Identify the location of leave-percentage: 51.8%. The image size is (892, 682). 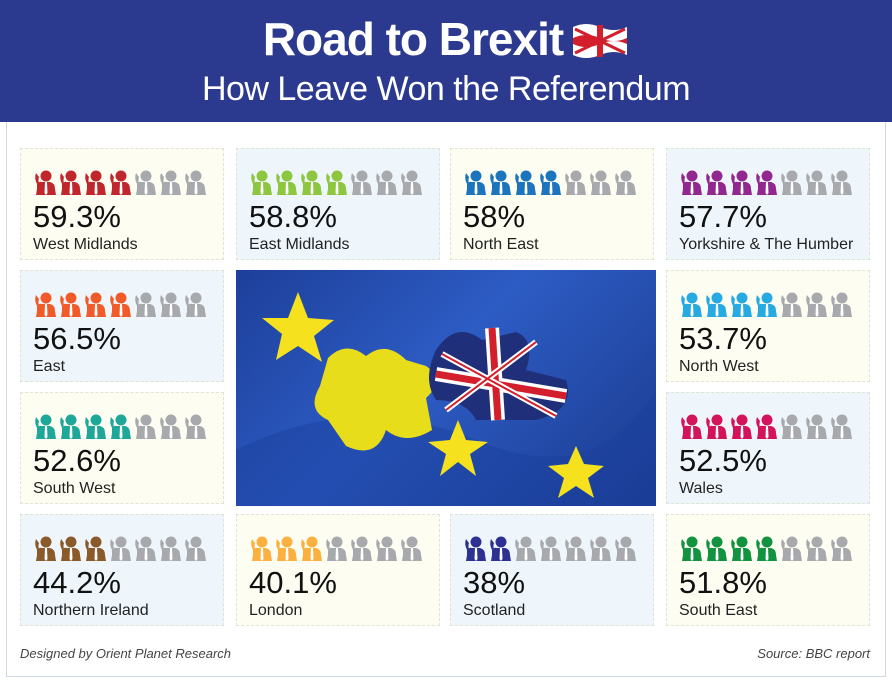
(723, 582).